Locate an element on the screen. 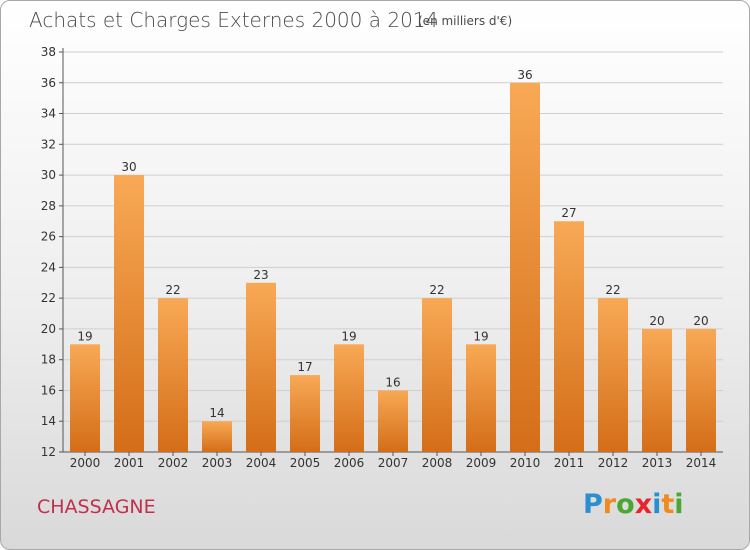 This screenshot has width=750, height=550. bar-2010 is located at coordinates (525, 267).